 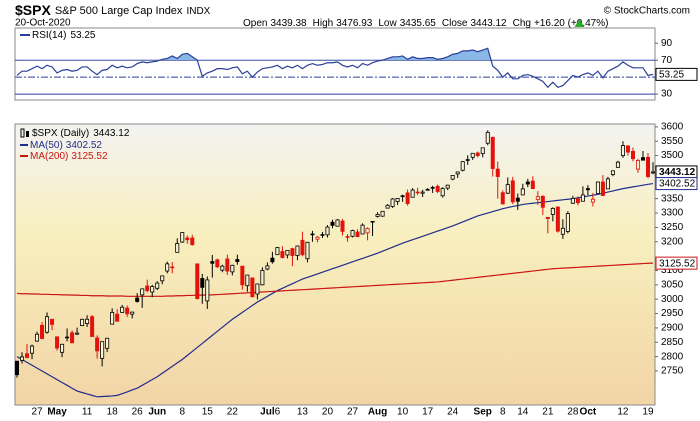 I want to click on x-tick-label: 28, so click(x=573, y=412).